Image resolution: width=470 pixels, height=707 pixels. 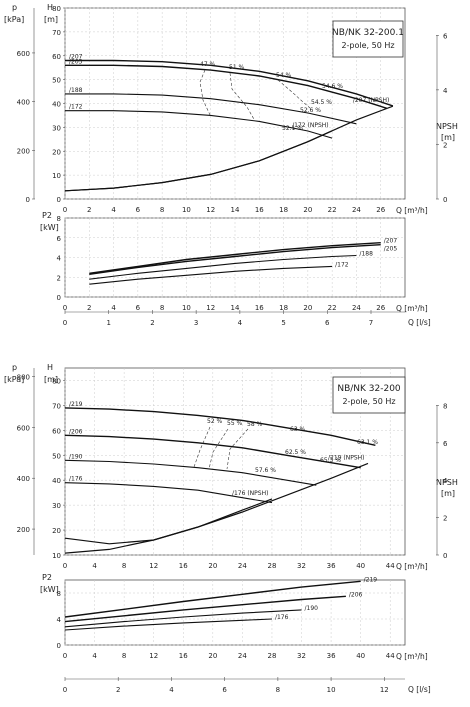 I want to click on p-axis-label: p, so click(x=14, y=7).